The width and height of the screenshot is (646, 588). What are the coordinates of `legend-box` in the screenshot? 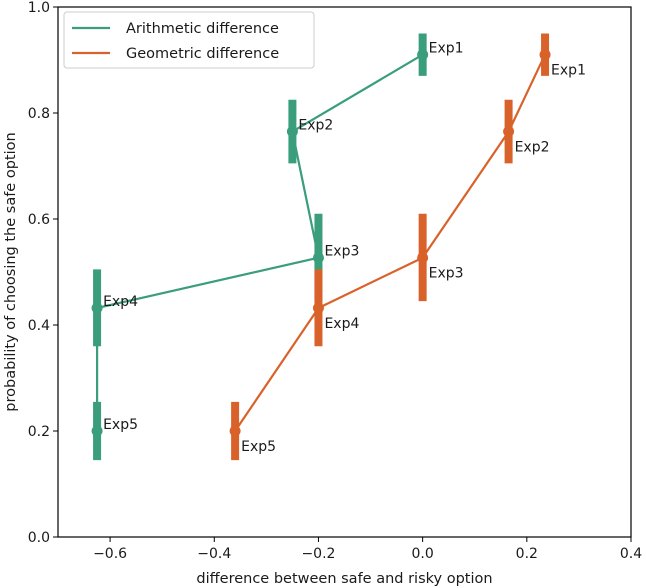 It's located at (189, 40).